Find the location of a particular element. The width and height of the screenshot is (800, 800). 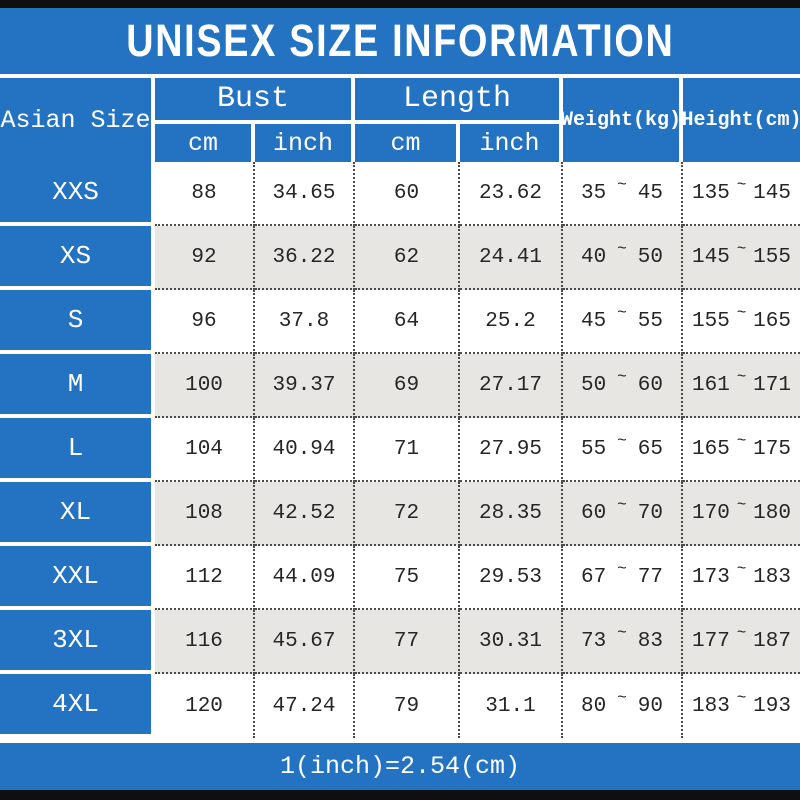

weight-range-cell: 35 ~ 45 is located at coordinates (623, 194).